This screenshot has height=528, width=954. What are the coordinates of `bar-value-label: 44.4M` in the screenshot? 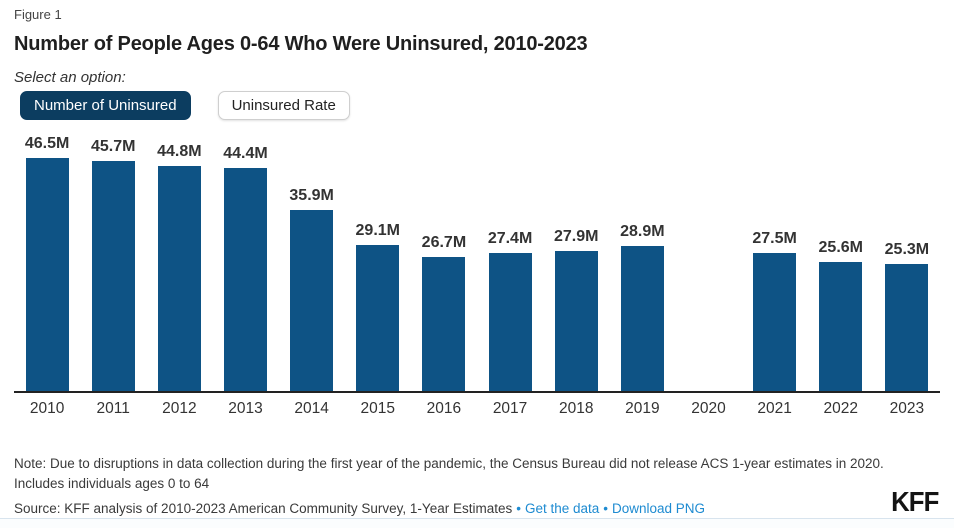 It's located at (245, 153).